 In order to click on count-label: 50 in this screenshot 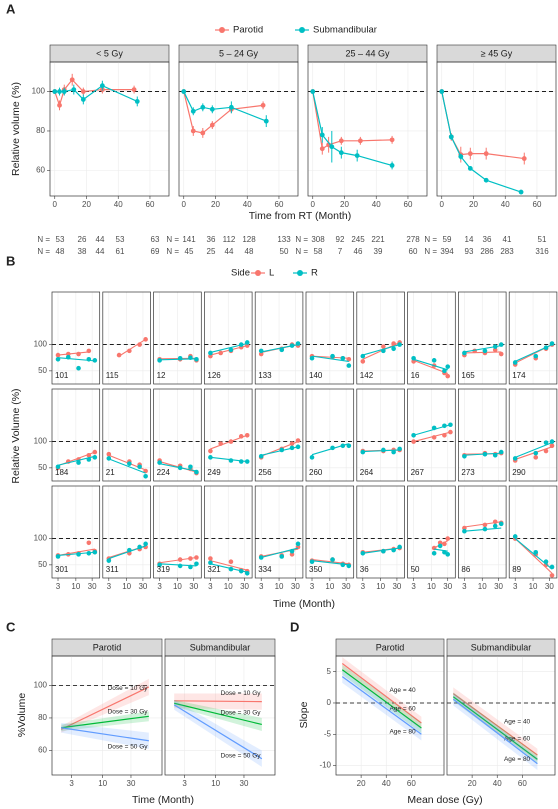, I will do `click(284, 251)`.